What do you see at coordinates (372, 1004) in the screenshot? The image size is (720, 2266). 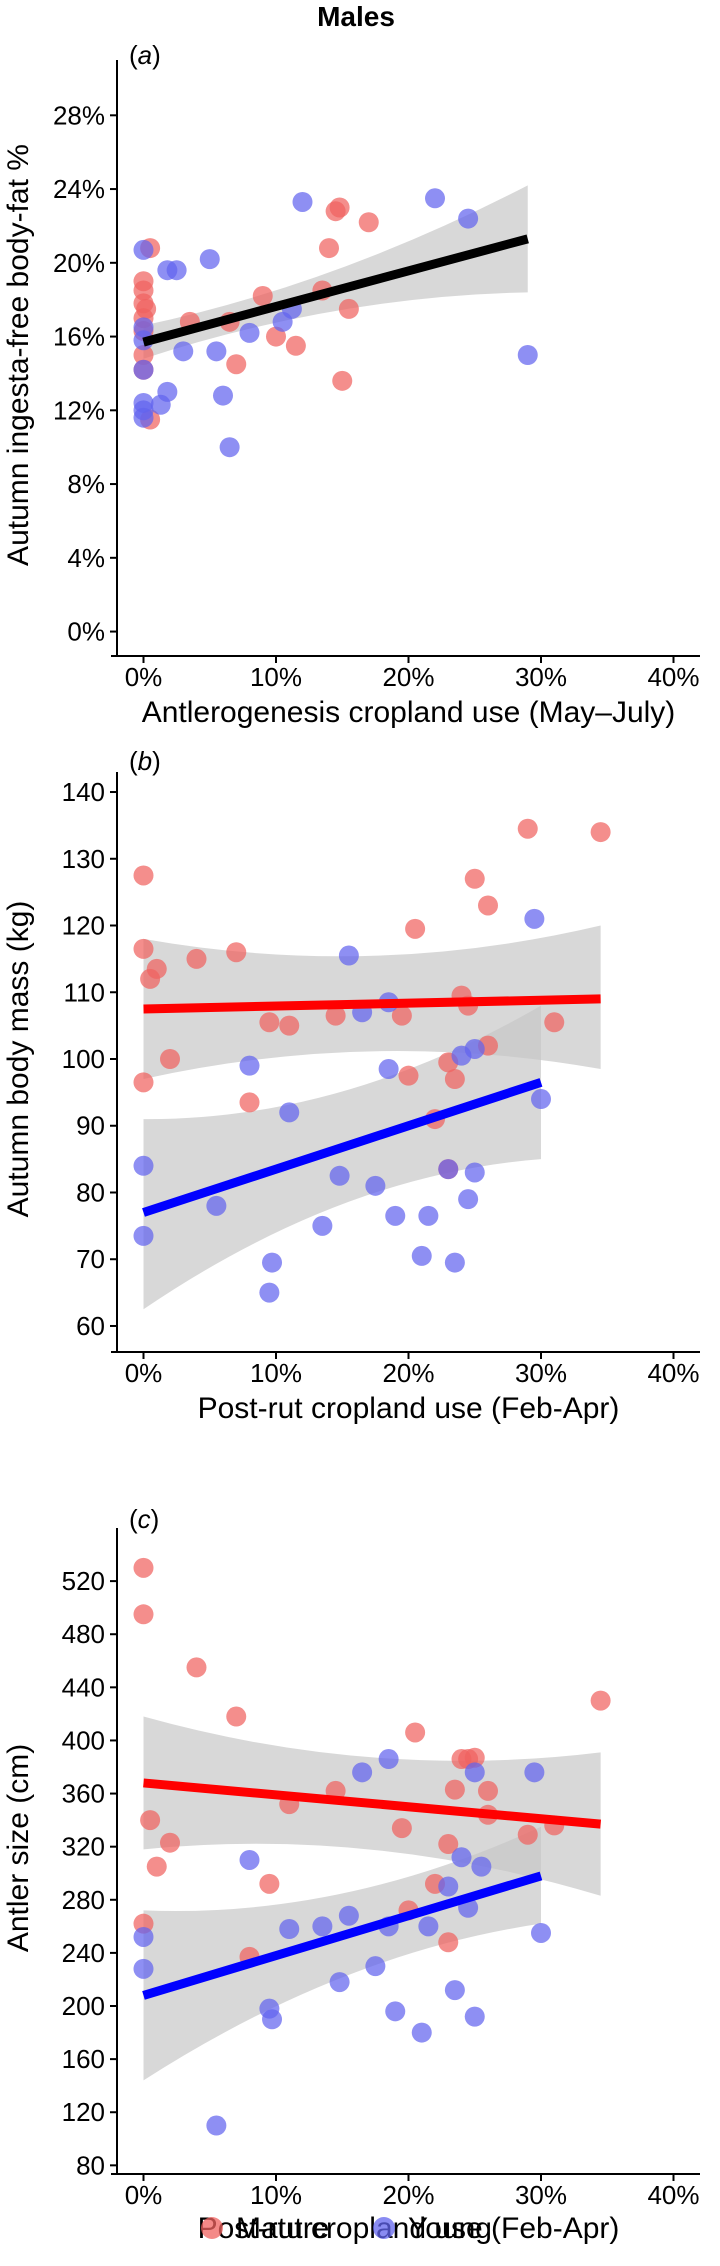 I see `fit-line-mature` at bounding box center [372, 1004].